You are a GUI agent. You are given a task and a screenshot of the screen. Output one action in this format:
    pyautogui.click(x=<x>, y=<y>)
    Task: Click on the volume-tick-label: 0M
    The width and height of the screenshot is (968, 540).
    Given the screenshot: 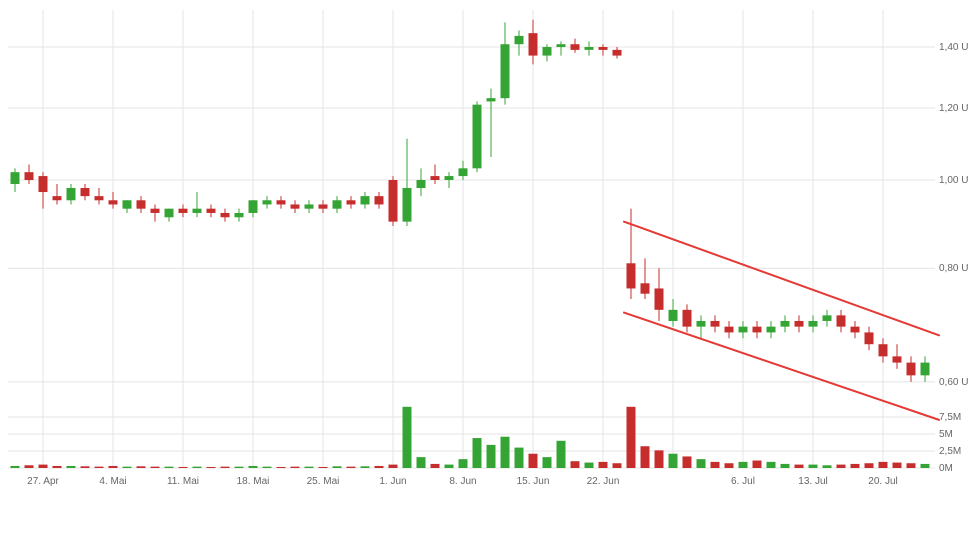 What is the action you would take?
    pyautogui.click(x=946, y=468)
    